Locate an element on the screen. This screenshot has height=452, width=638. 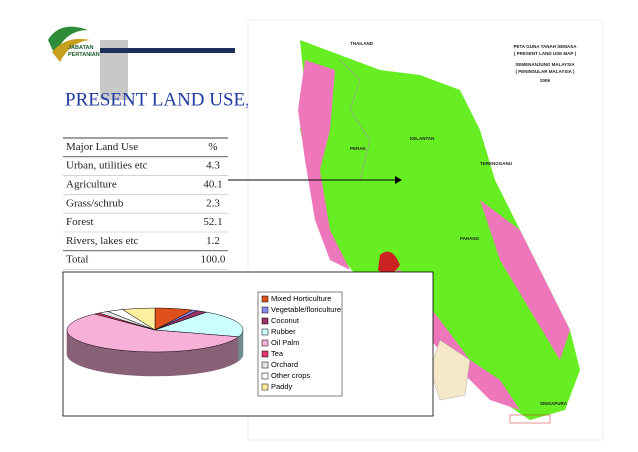
cell: 2.3 is located at coordinates (213, 203).